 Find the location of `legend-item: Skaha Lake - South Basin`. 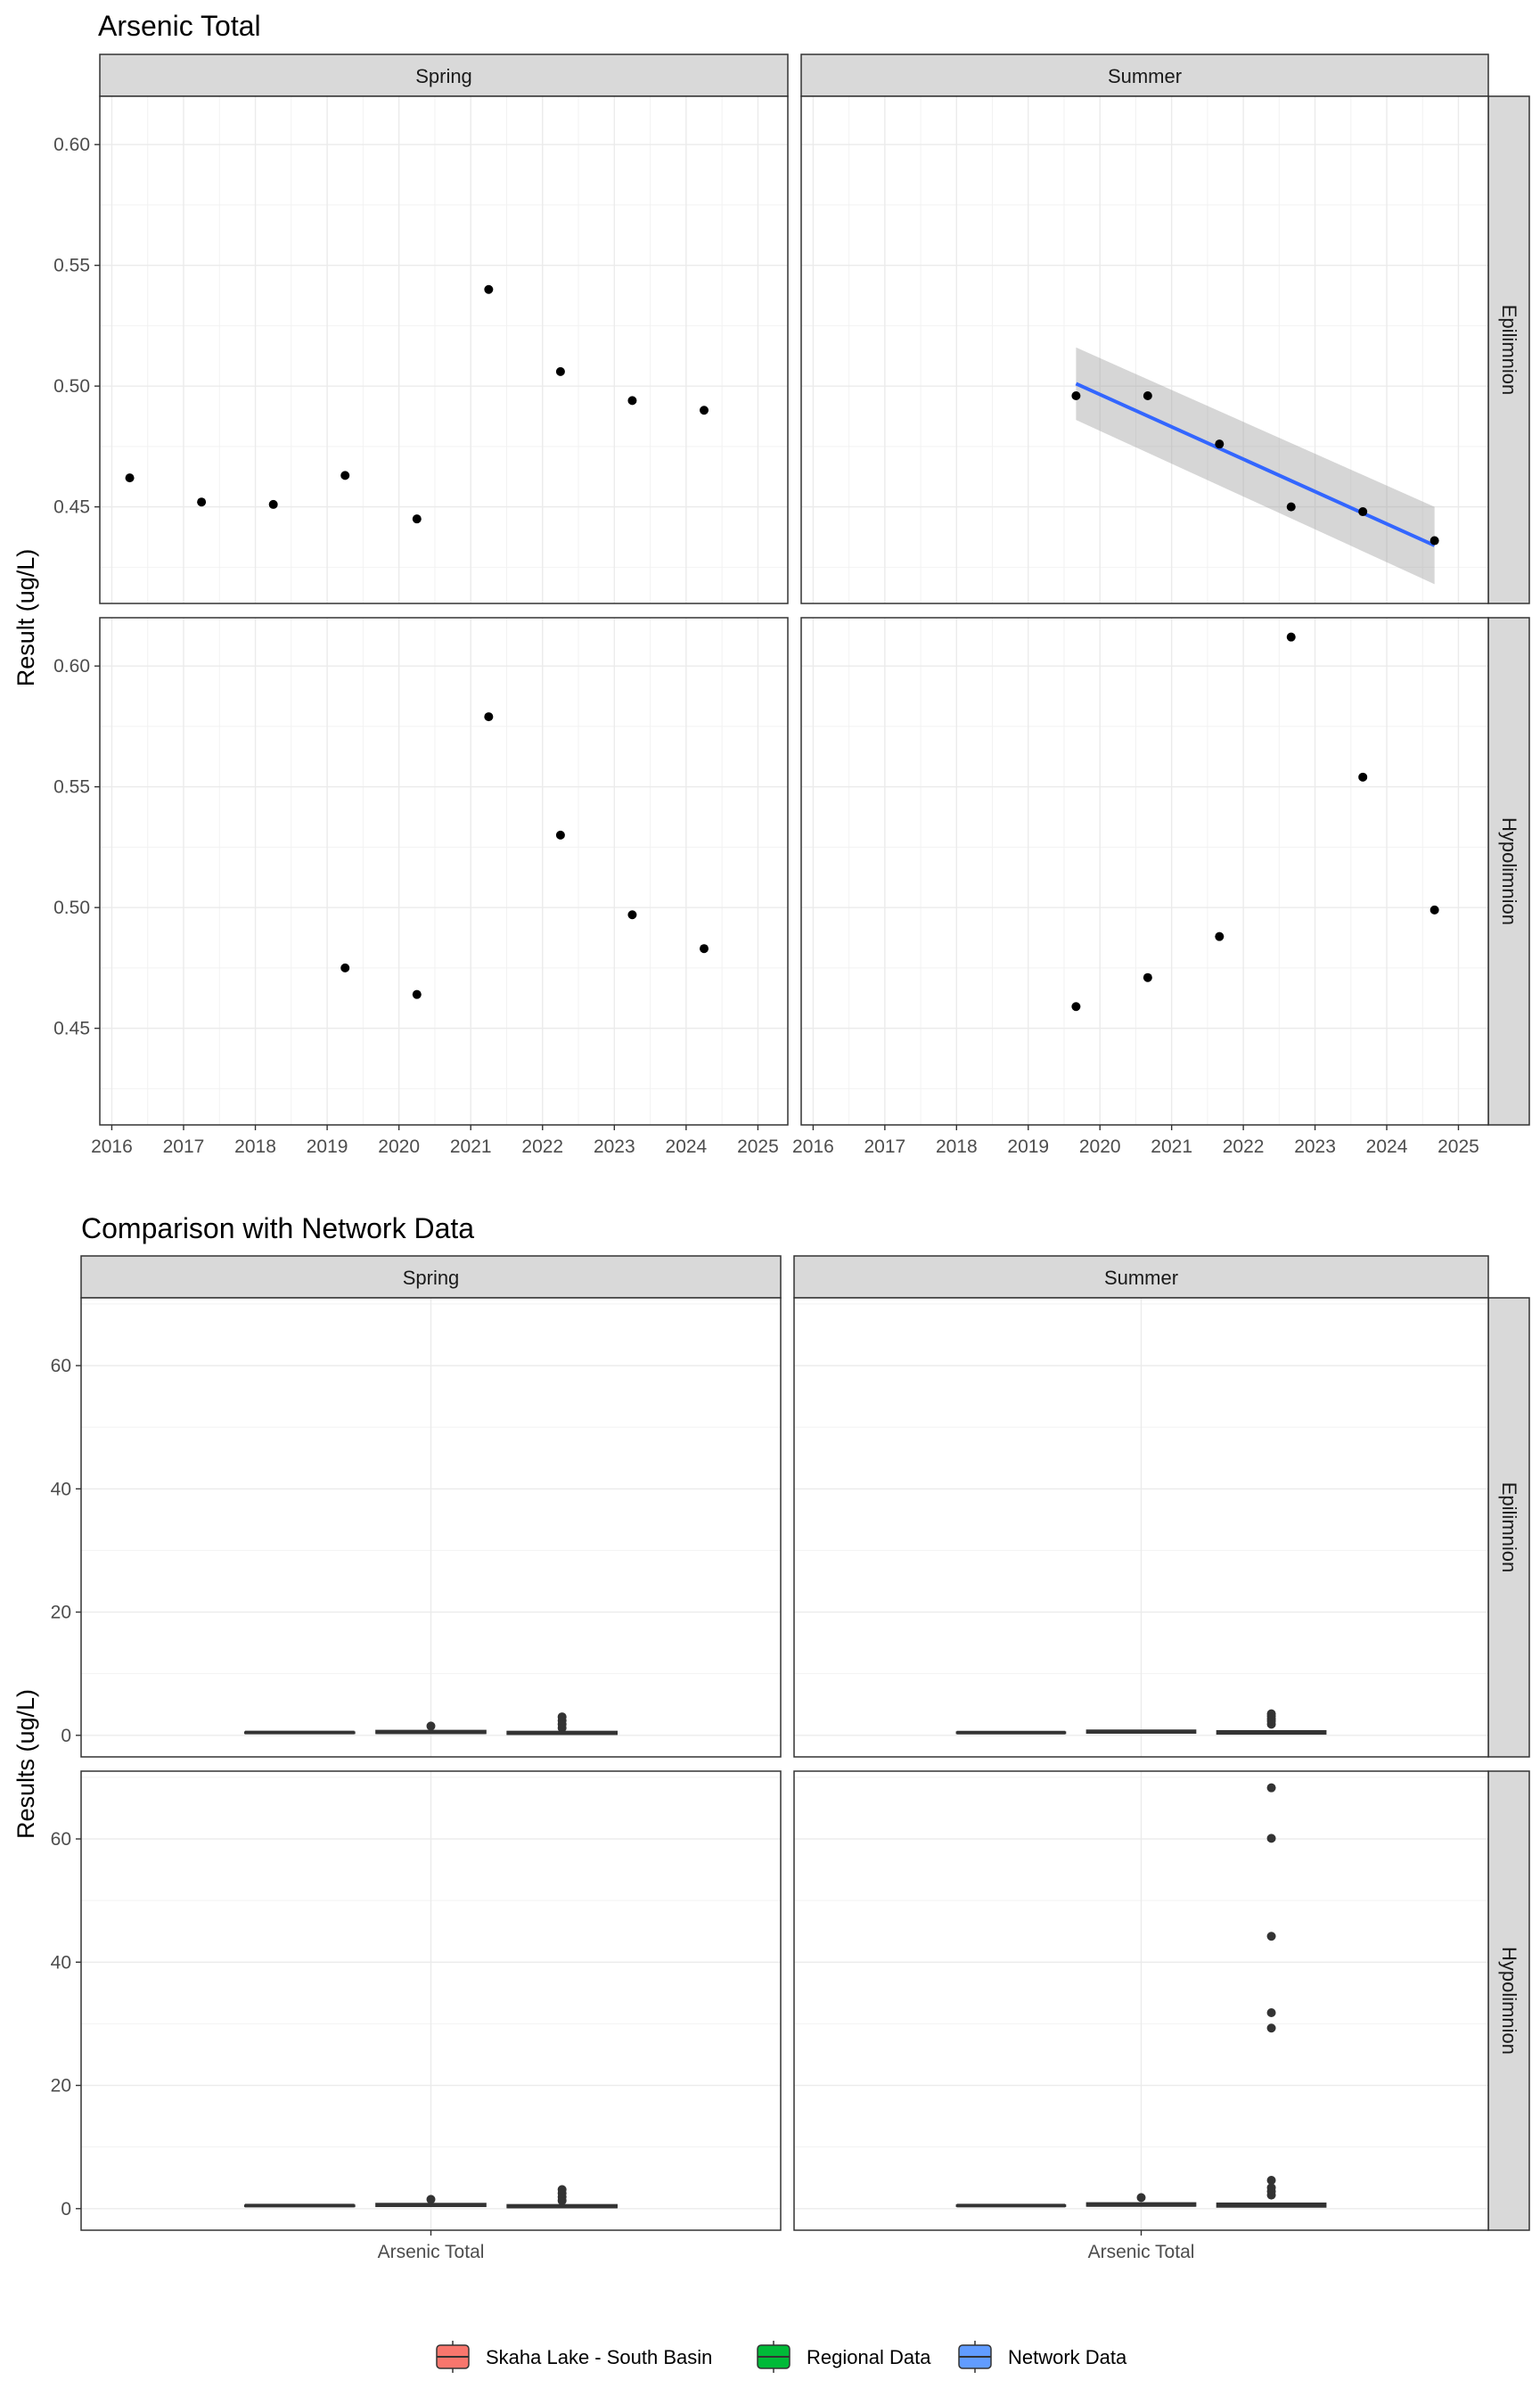

legend-item: Skaha Lake - South Basin is located at coordinates (574, 2357).